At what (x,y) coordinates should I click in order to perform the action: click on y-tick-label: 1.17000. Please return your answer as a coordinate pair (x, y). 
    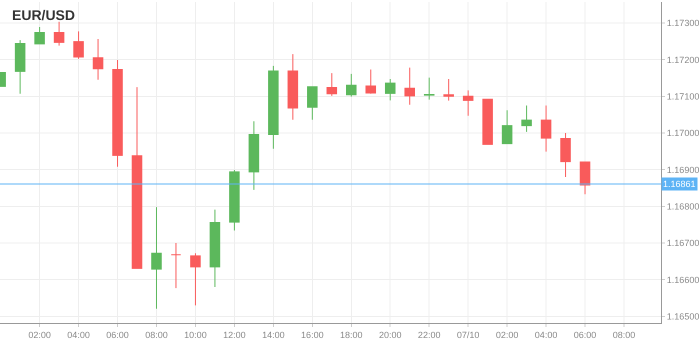
    Looking at the image, I should click on (682, 133).